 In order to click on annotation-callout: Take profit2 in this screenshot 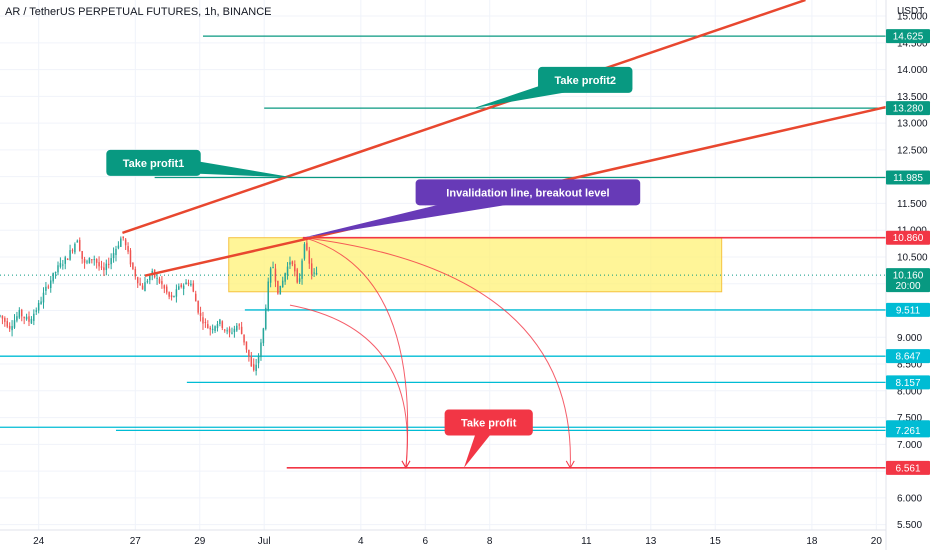, I will do `click(553, 87)`.